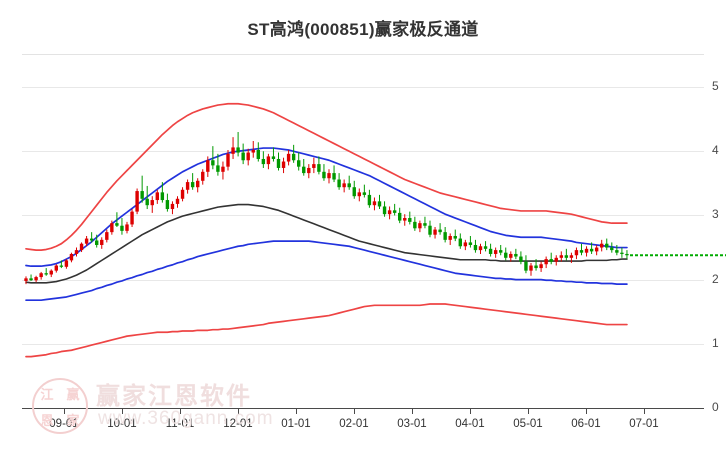 The height and width of the screenshot is (450, 726). Describe the element at coordinates (296, 424) in the screenshot. I see `x-tick-label-01-01: 01-01` at that location.